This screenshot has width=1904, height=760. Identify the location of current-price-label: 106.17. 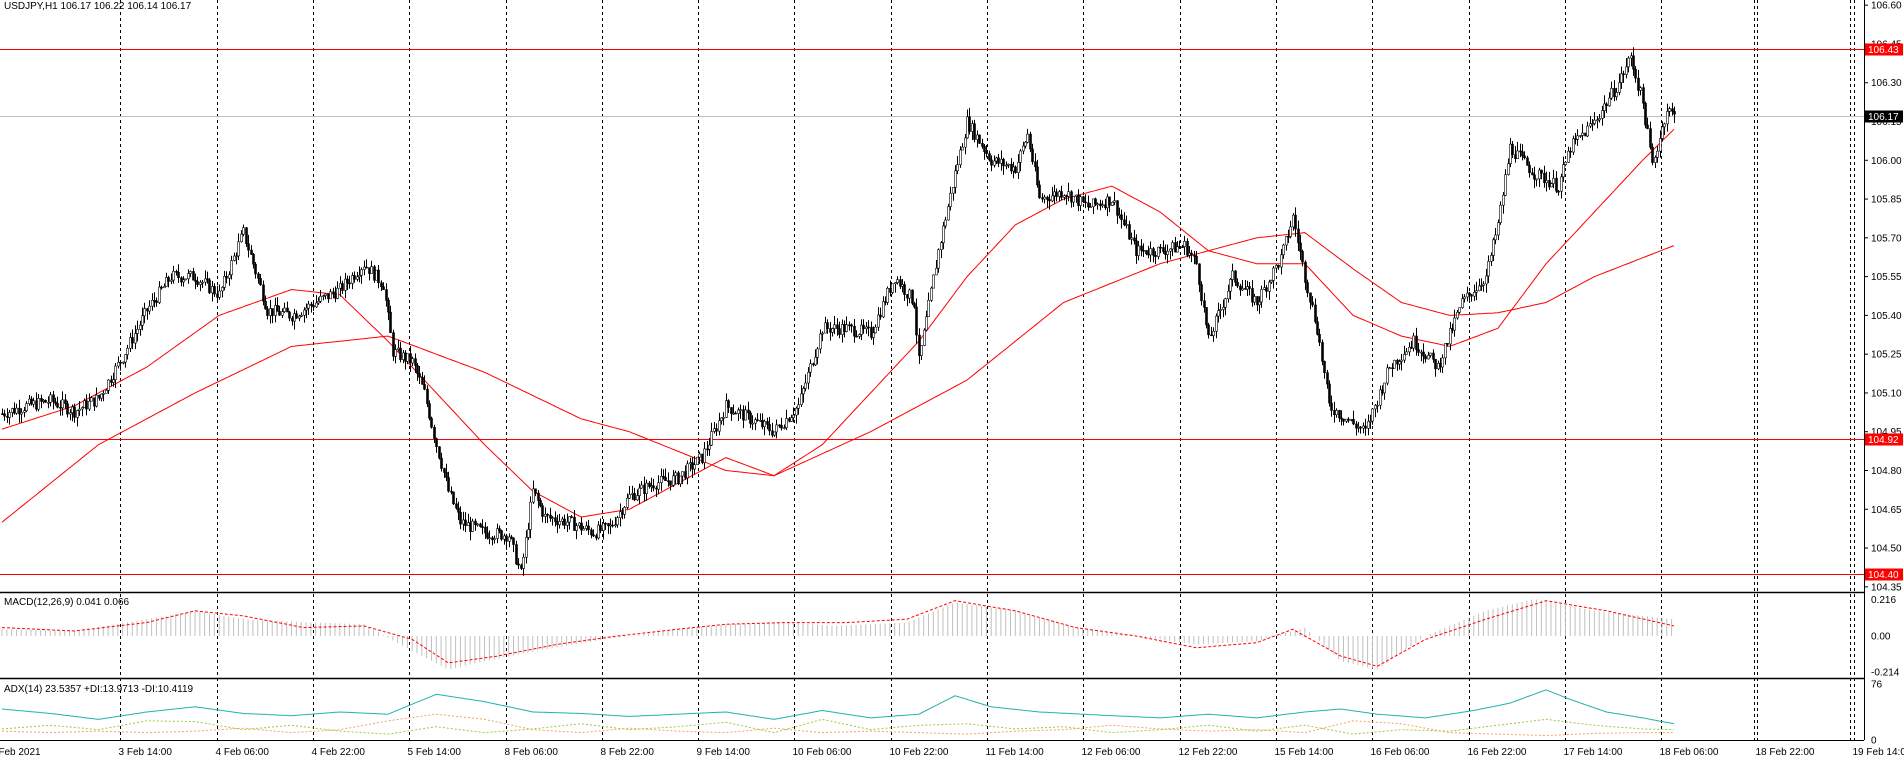
(1883, 117).